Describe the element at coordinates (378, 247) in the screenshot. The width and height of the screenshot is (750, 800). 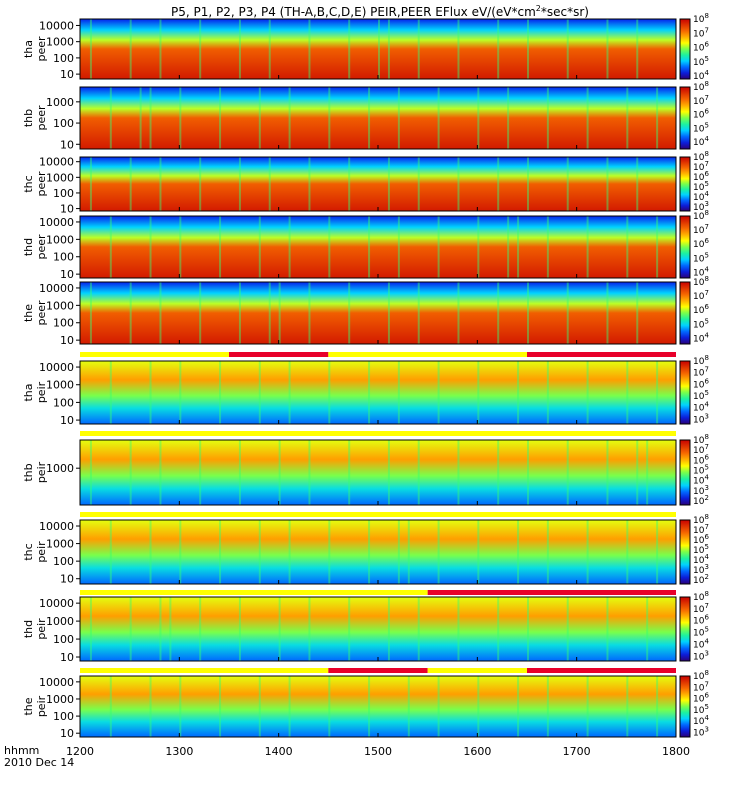
I see `spectrogram-image` at that location.